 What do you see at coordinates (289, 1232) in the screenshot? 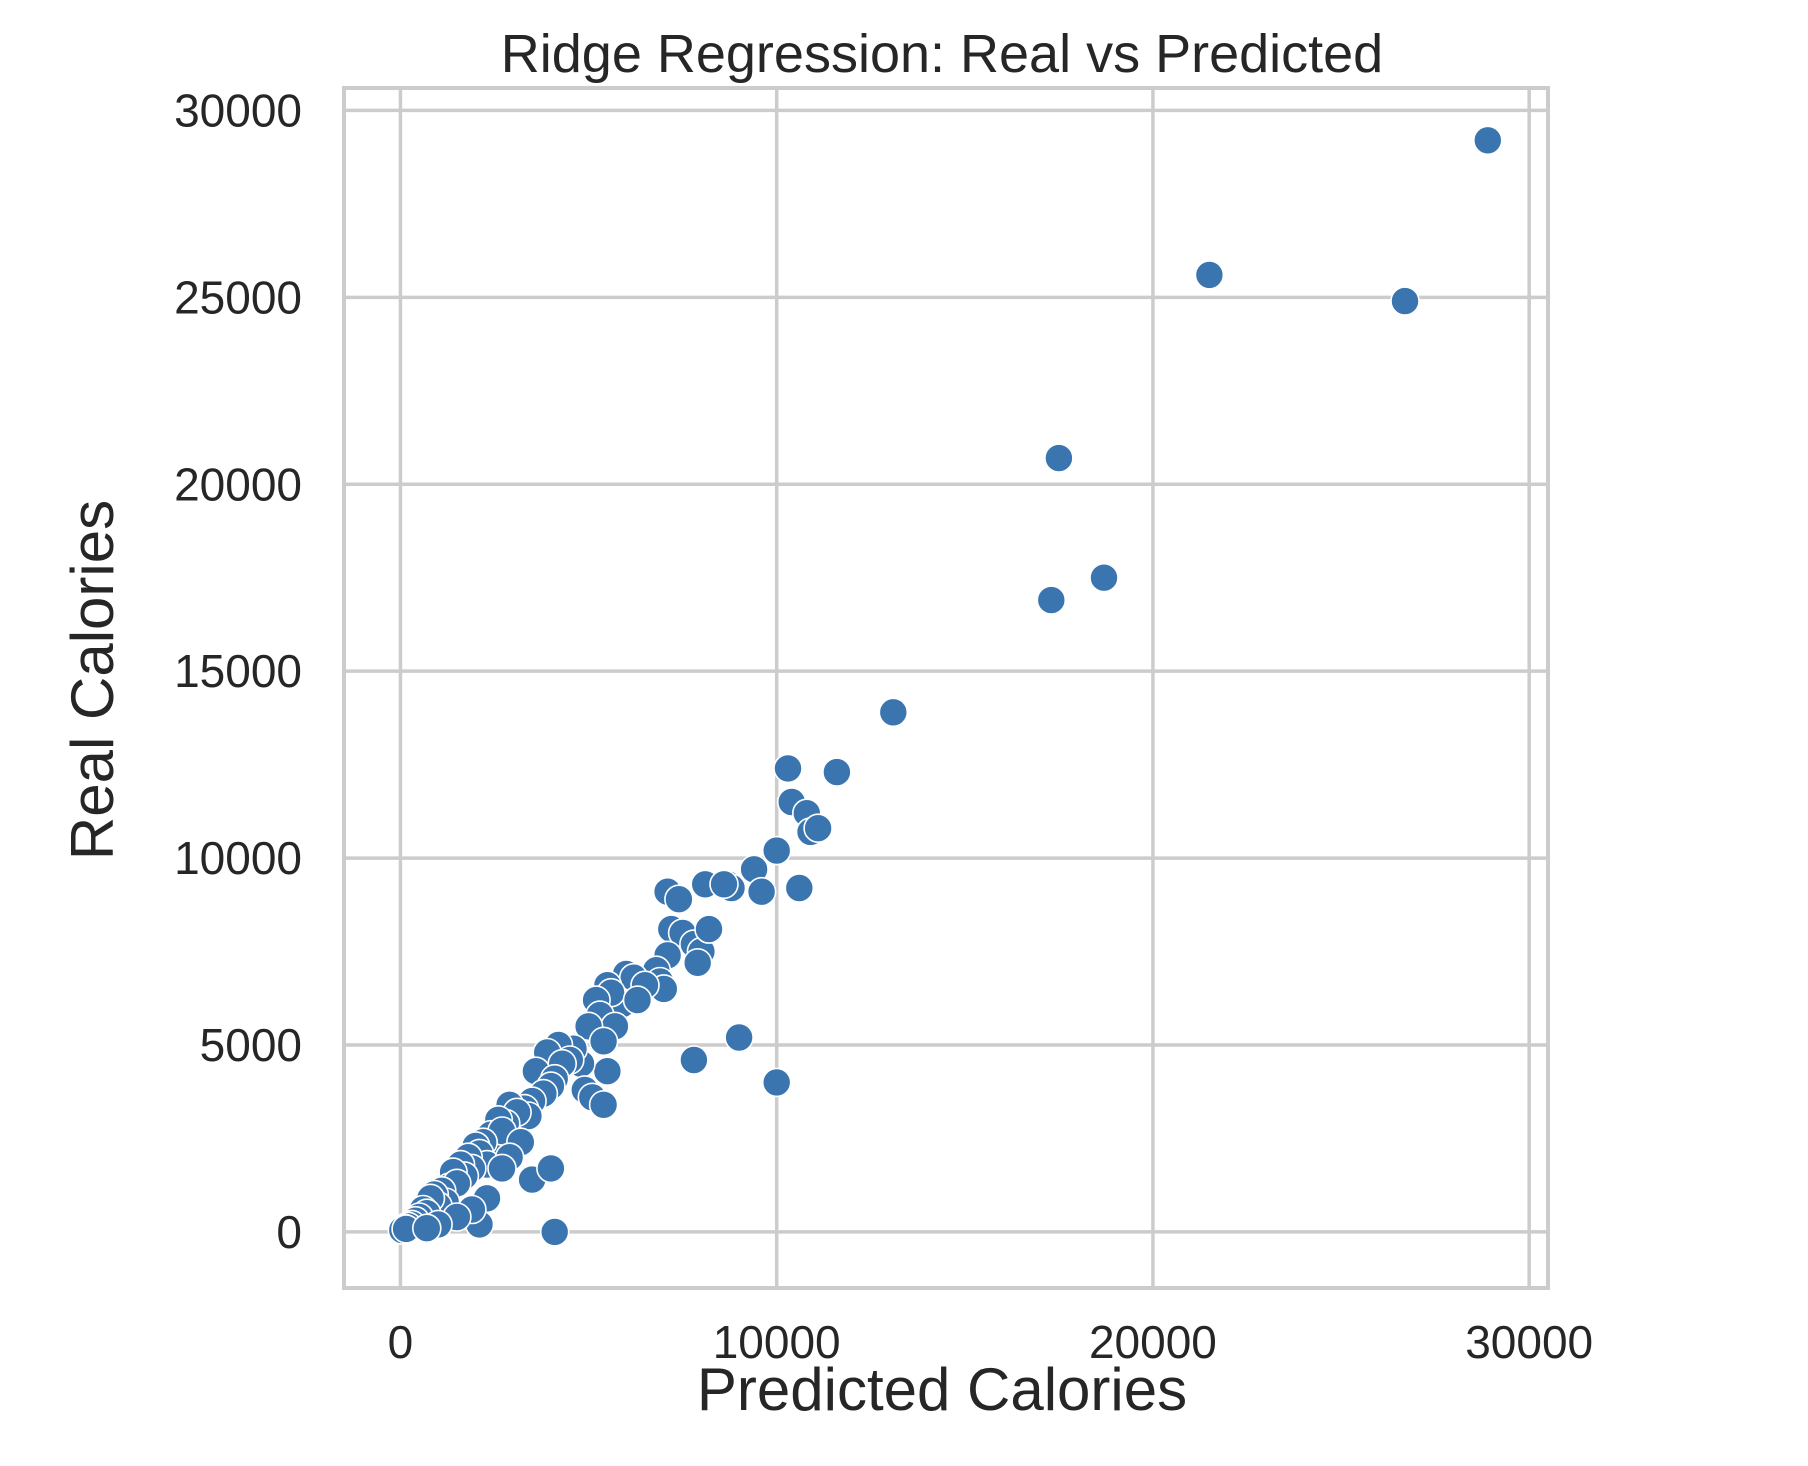
I see `y-tick-label: 0` at bounding box center [289, 1232].